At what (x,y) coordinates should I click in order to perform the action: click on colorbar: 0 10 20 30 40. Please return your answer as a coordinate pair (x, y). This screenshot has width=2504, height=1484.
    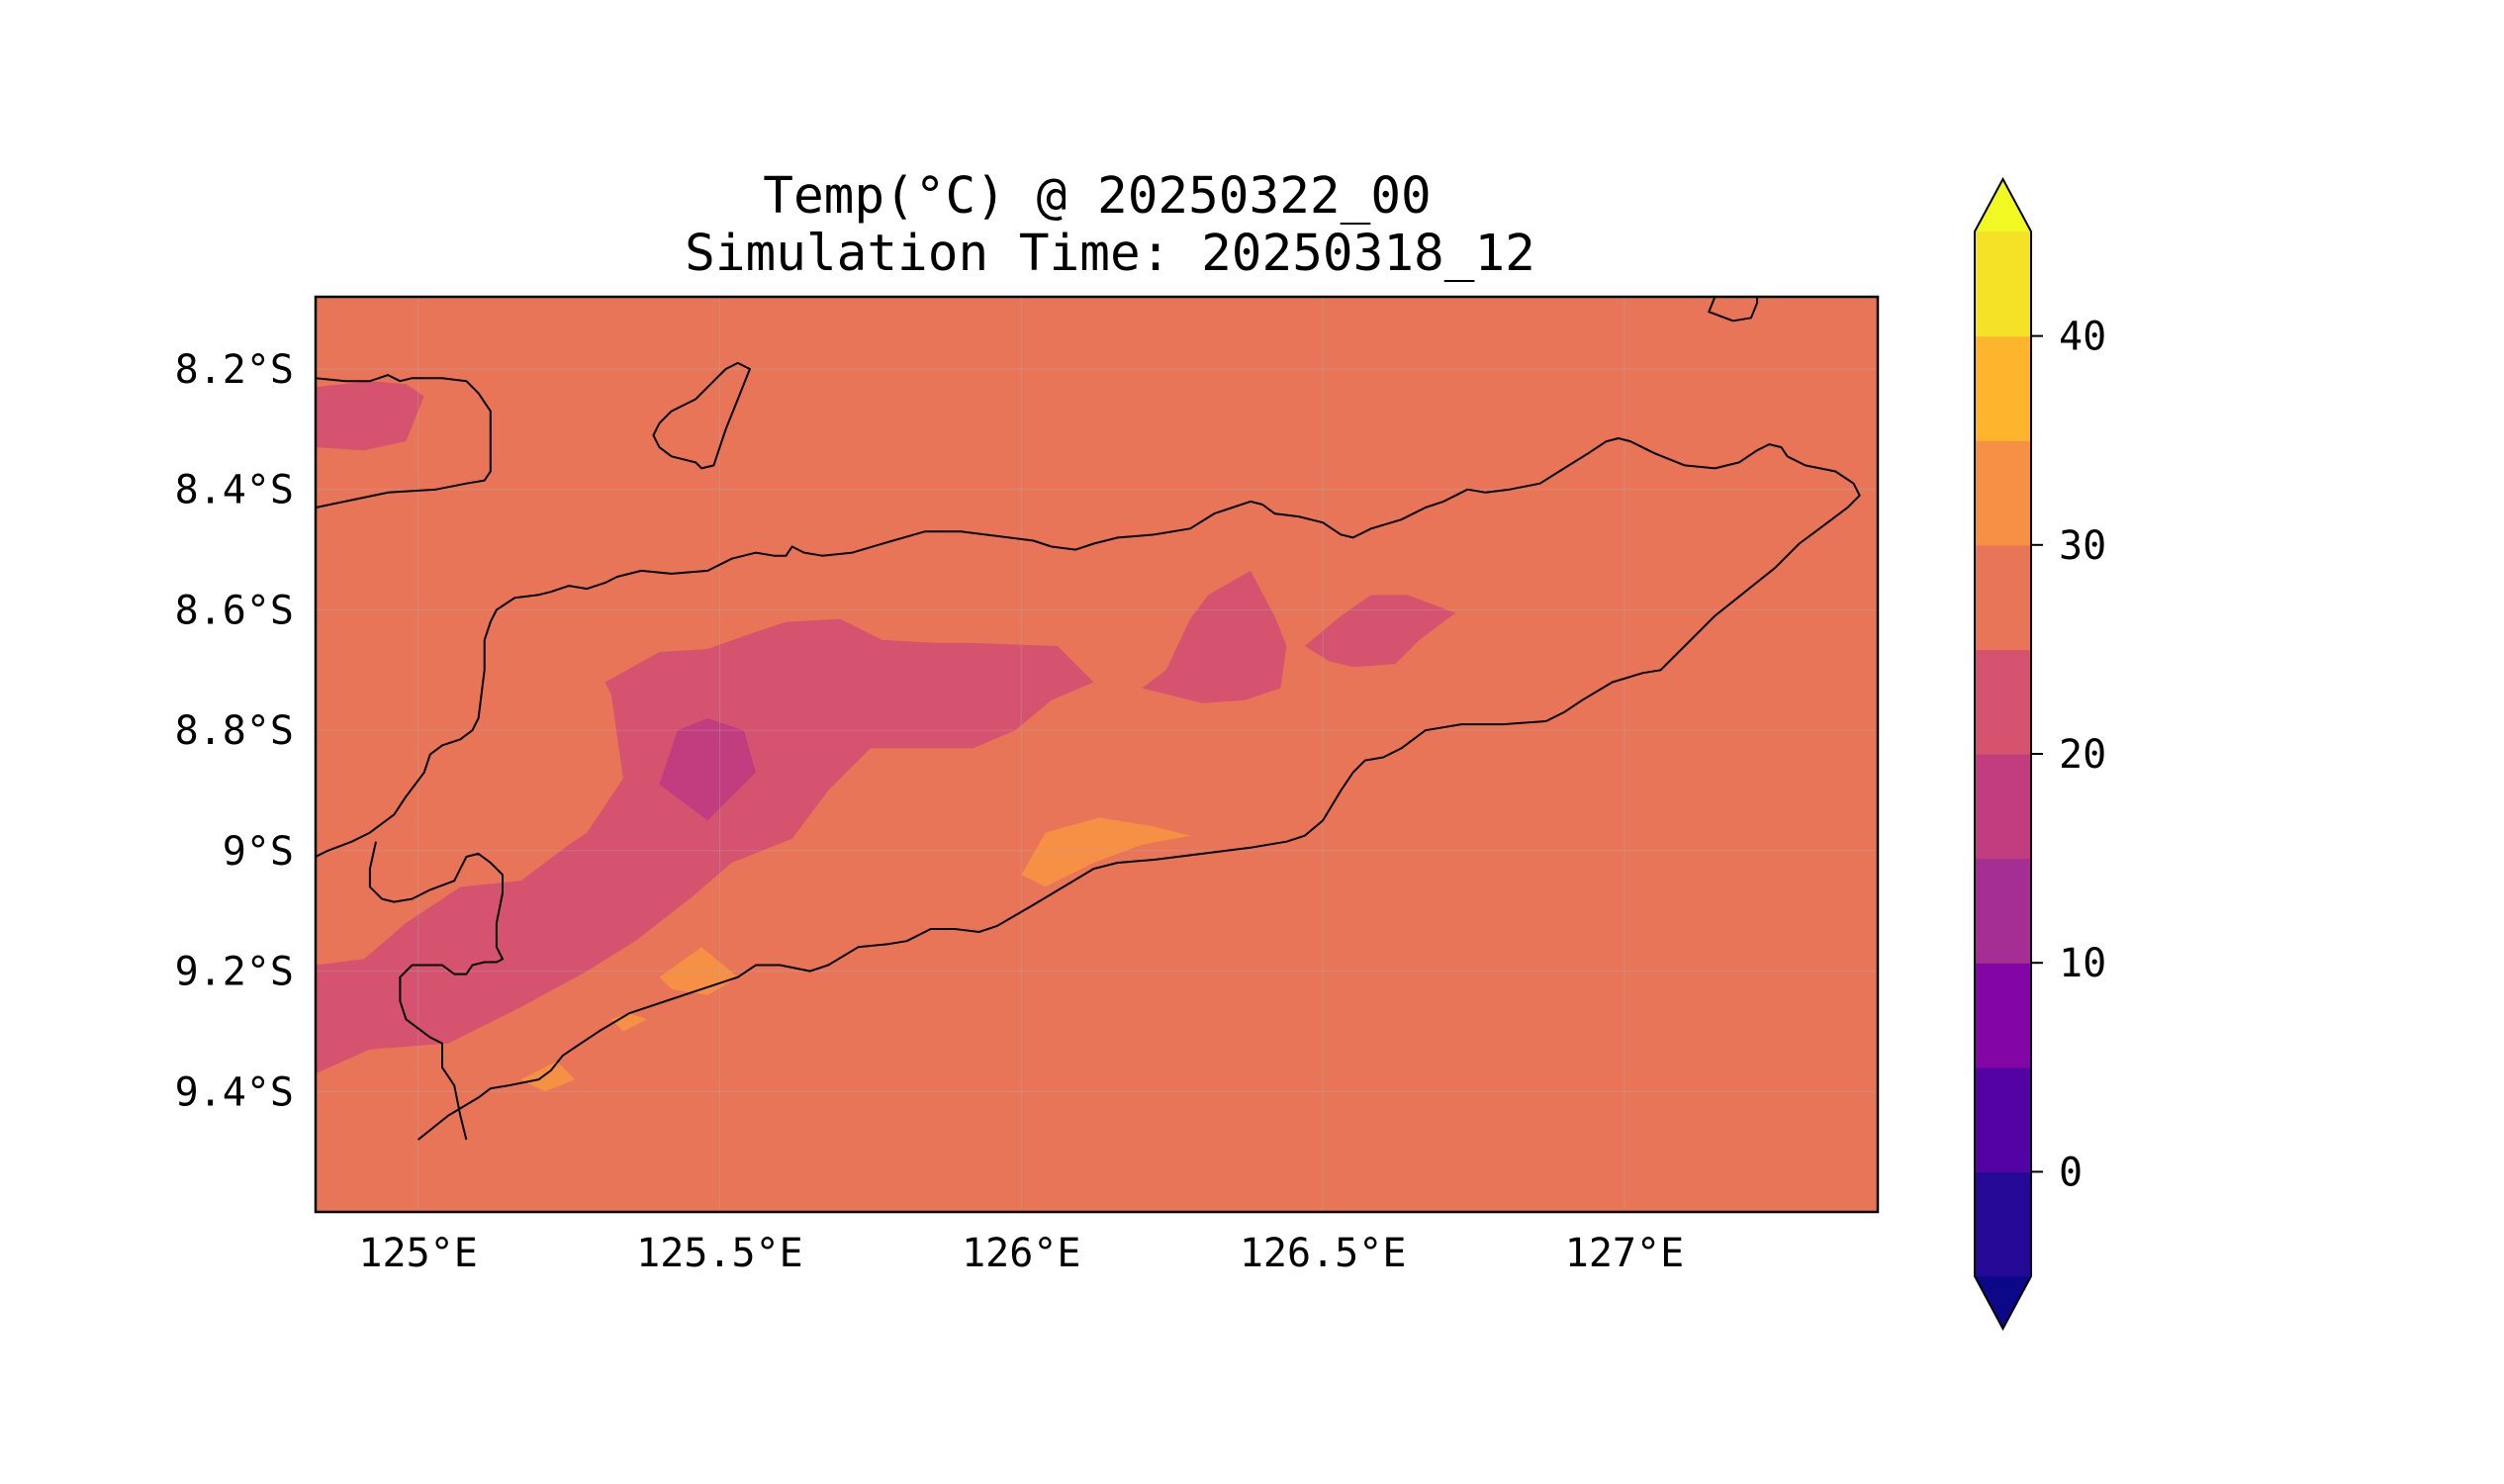
    Looking at the image, I should click on (2040, 754).